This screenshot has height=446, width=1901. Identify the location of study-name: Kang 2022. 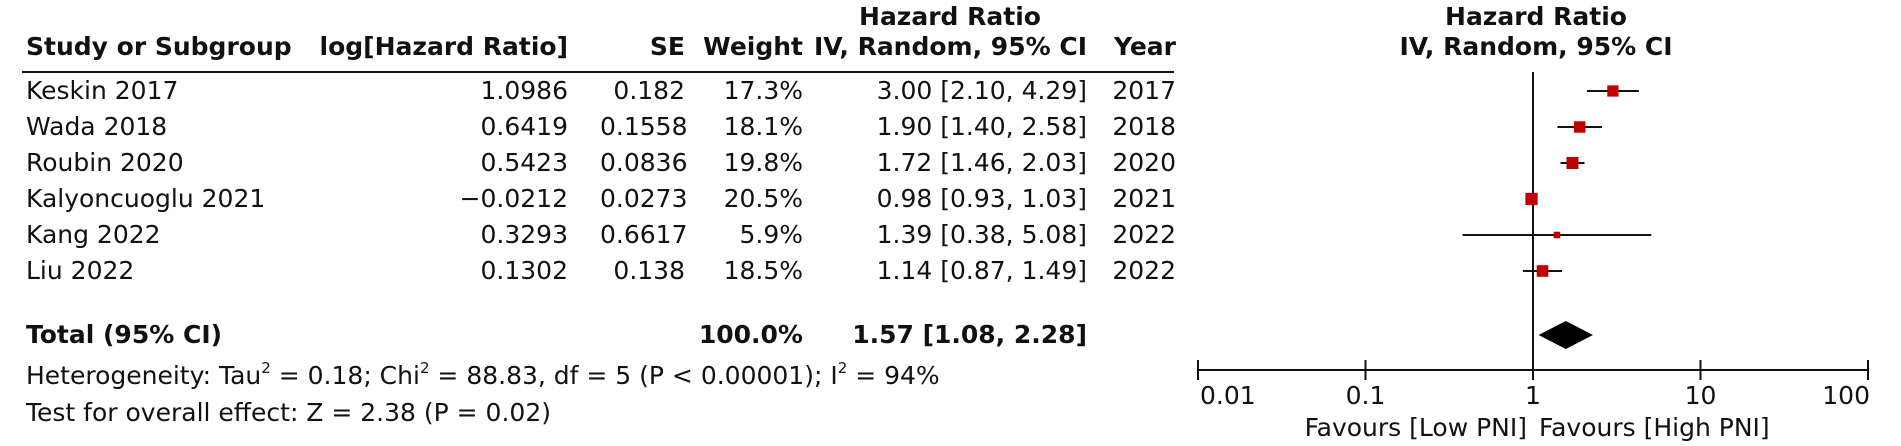
(93, 234).